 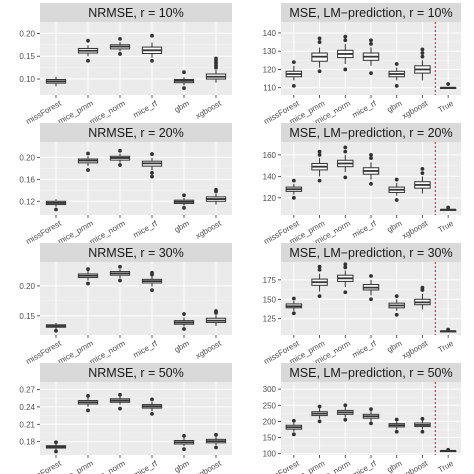 I want to click on y-tick-label: 250, so click(x=270, y=405).